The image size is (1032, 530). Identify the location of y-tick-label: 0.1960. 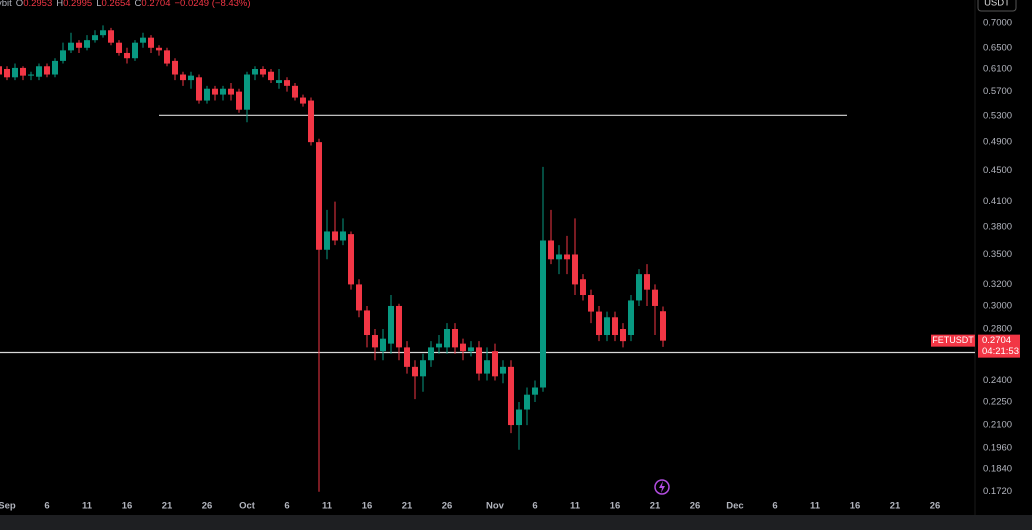
(997, 448).